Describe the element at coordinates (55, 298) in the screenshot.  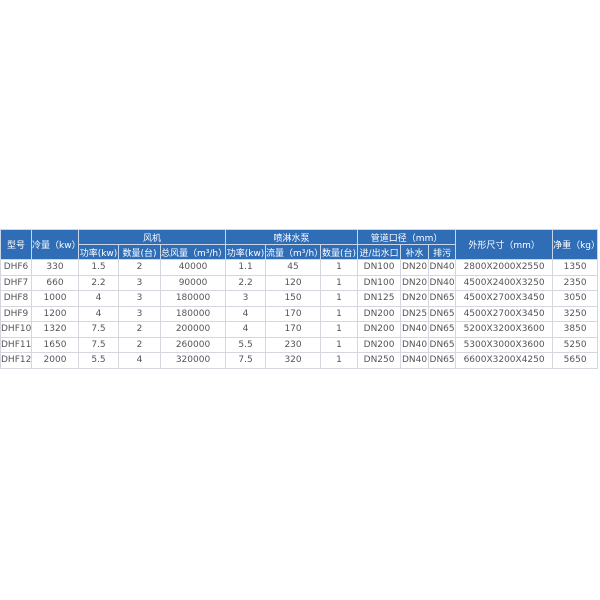
I see `table-cell: 1000` at that location.